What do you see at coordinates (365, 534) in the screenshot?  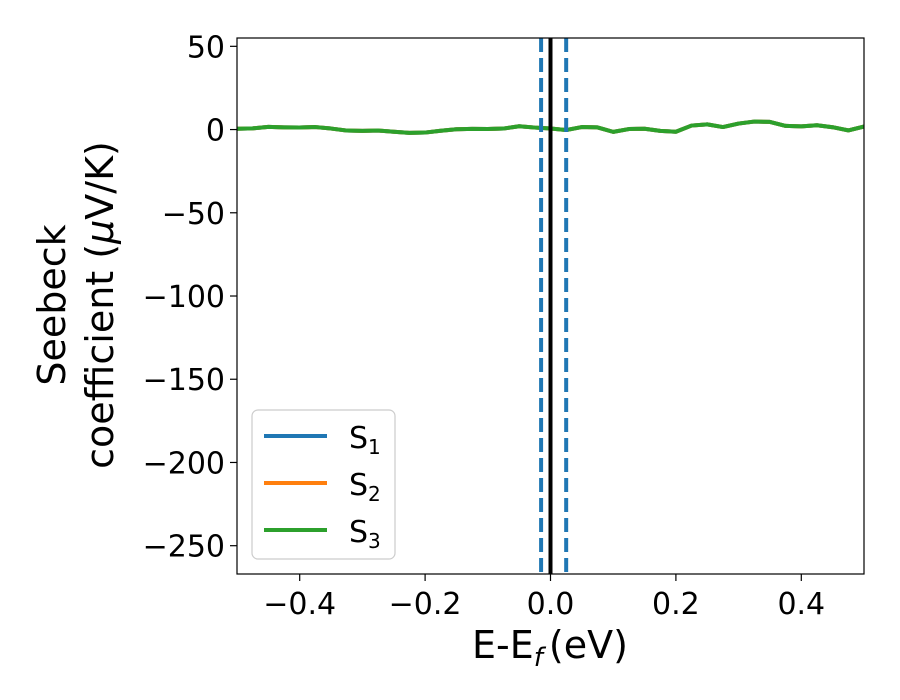 I see `legend-label-3: S3` at bounding box center [365, 534].